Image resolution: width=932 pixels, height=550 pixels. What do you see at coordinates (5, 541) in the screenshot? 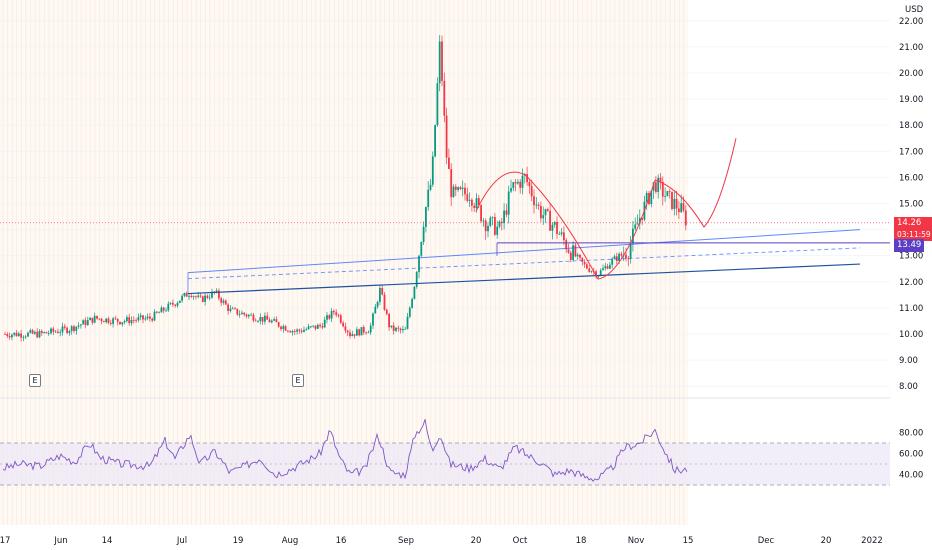
I see `time-axis-label: 17` at bounding box center [5, 541].